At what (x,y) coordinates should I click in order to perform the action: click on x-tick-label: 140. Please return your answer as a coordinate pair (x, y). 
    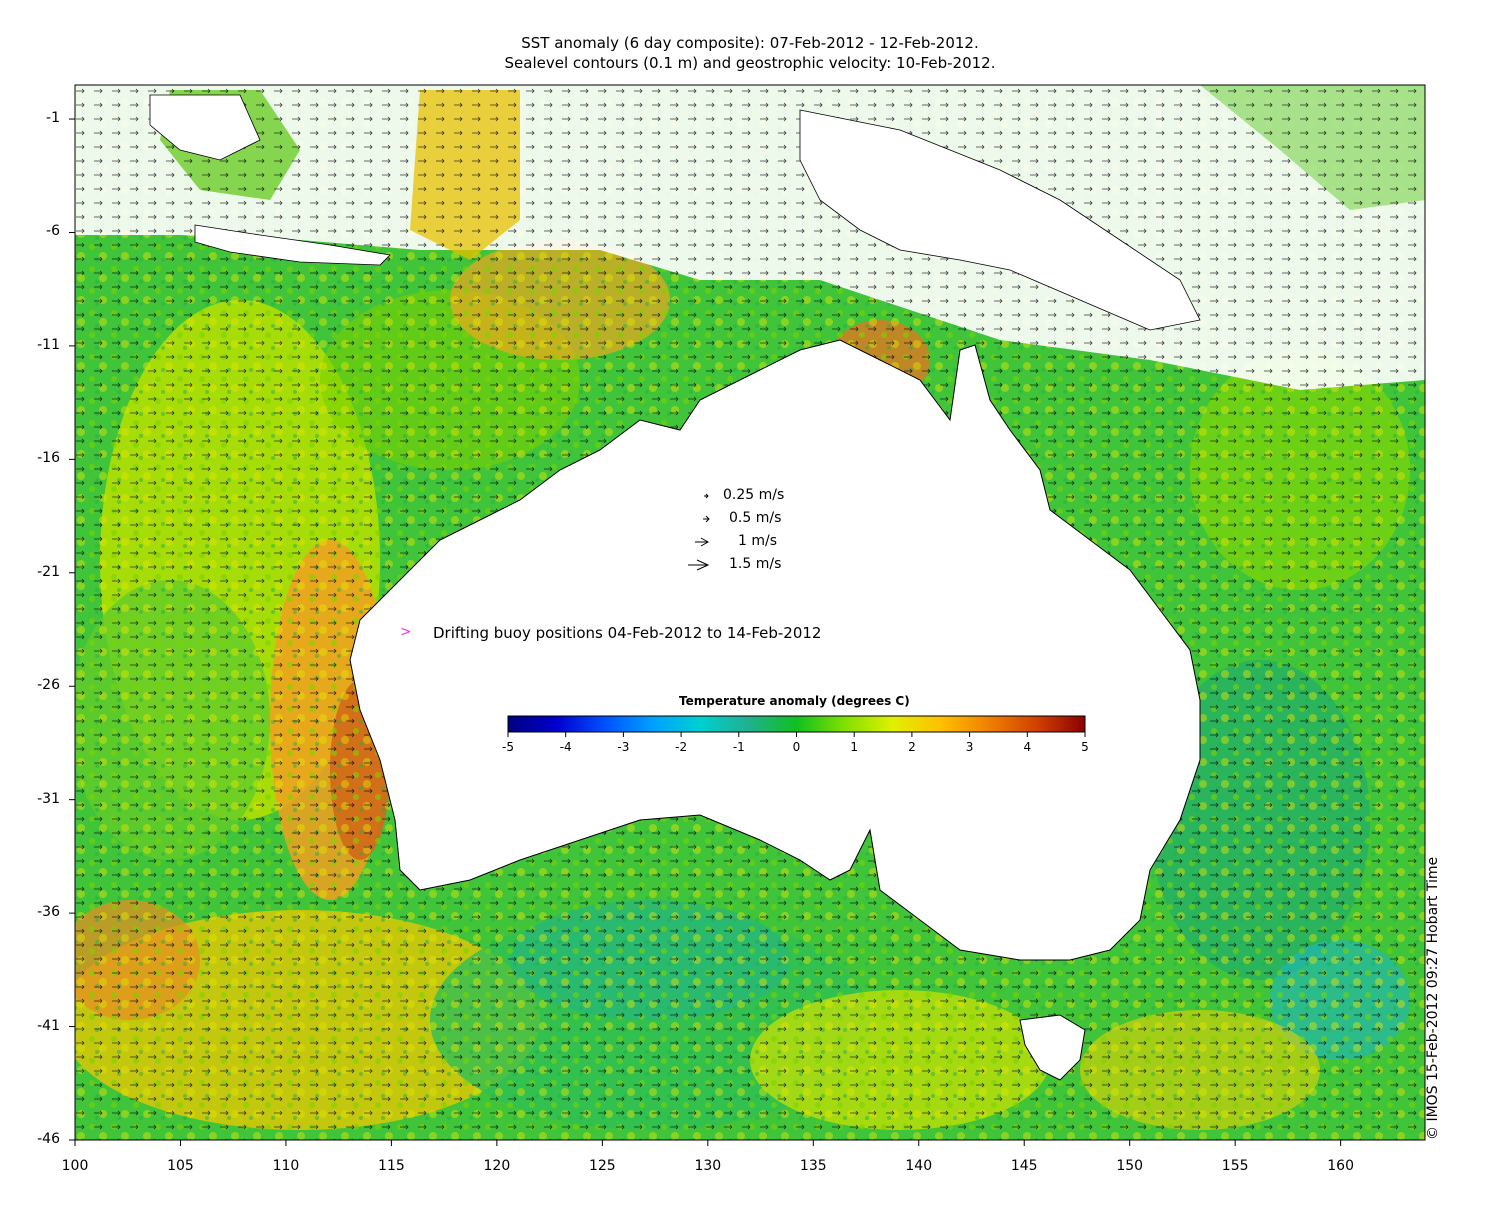
    Looking at the image, I should click on (919, 1166).